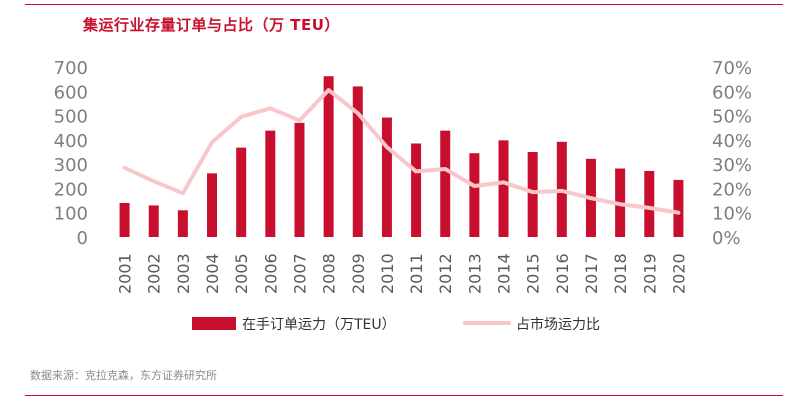 The image size is (808, 405). What do you see at coordinates (474, 273) in the screenshot?
I see `x-tick-label: 2013` at bounding box center [474, 273].